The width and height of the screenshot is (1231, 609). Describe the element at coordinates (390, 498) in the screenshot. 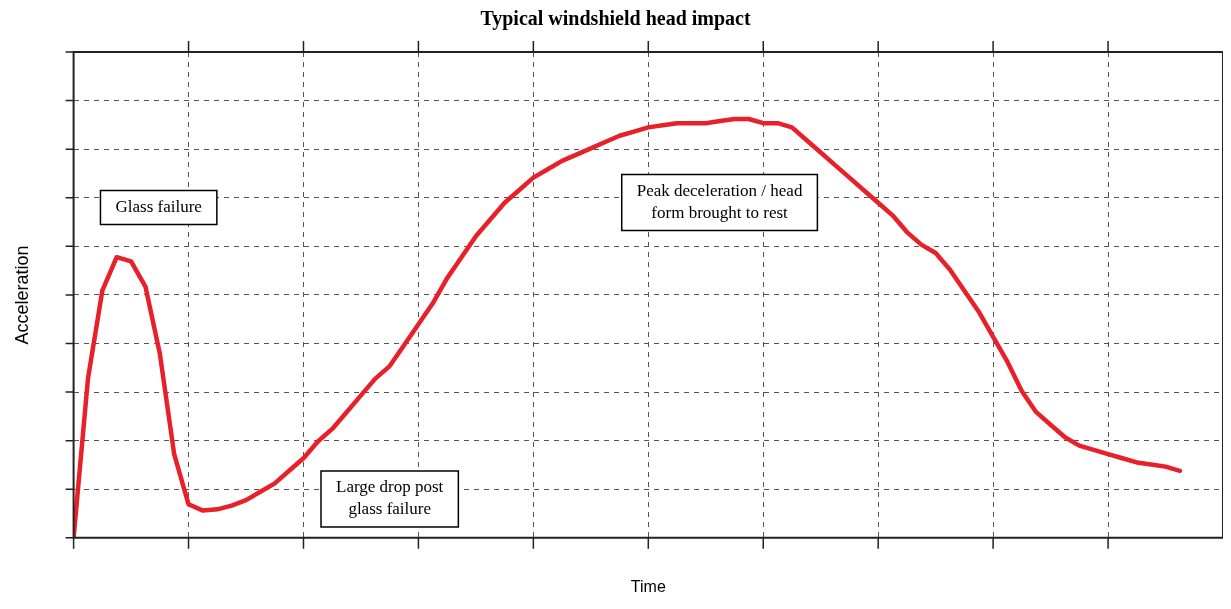

I see `annotation: Large drop post glass failure` at that location.